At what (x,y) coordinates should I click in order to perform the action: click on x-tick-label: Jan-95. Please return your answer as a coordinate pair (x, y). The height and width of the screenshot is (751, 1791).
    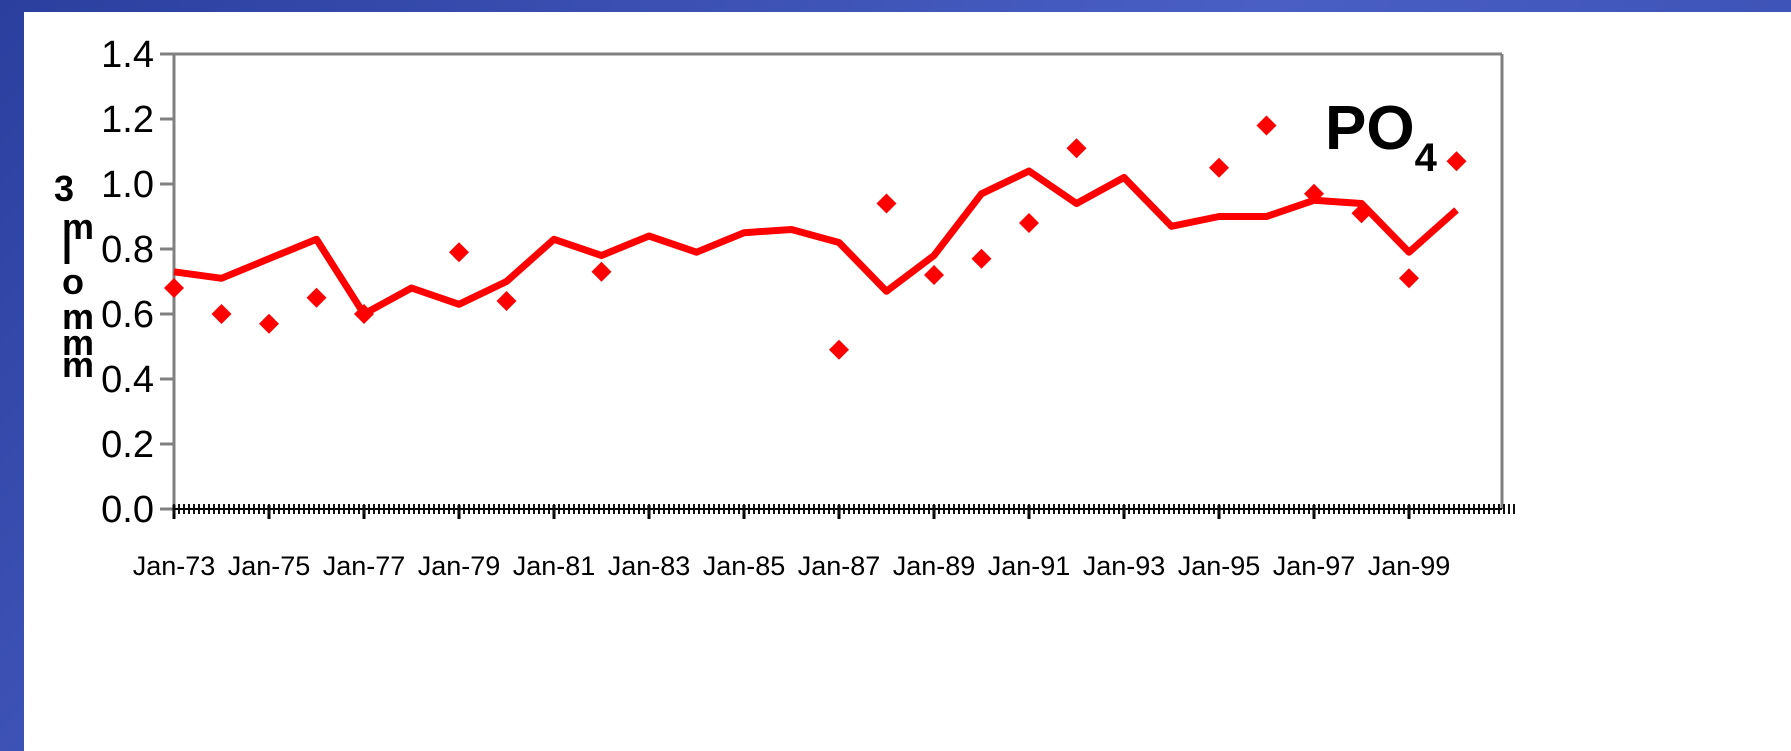
    Looking at the image, I should click on (1219, 566).